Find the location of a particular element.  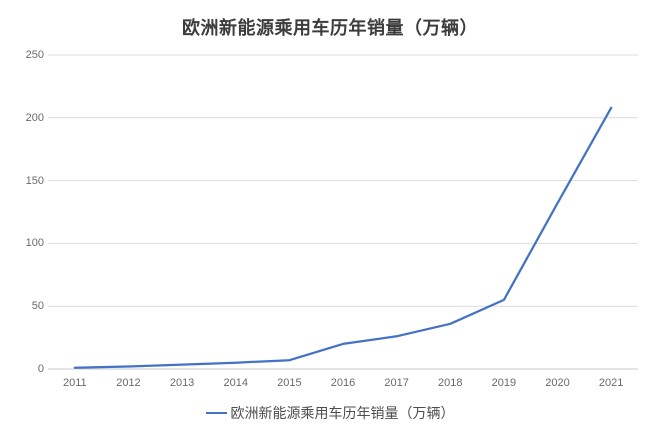

x-axis-label: 2013 is located at coordinates (182, 383).